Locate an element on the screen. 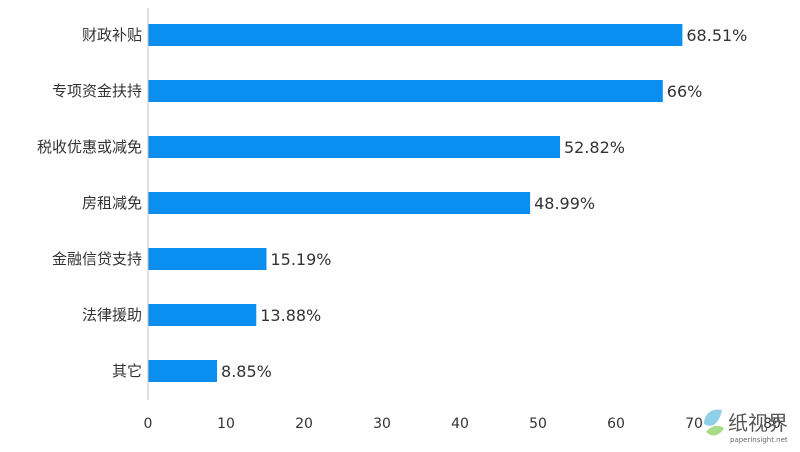  category-label-1: 专项资金扶持 is located at coordinates (97, 91).